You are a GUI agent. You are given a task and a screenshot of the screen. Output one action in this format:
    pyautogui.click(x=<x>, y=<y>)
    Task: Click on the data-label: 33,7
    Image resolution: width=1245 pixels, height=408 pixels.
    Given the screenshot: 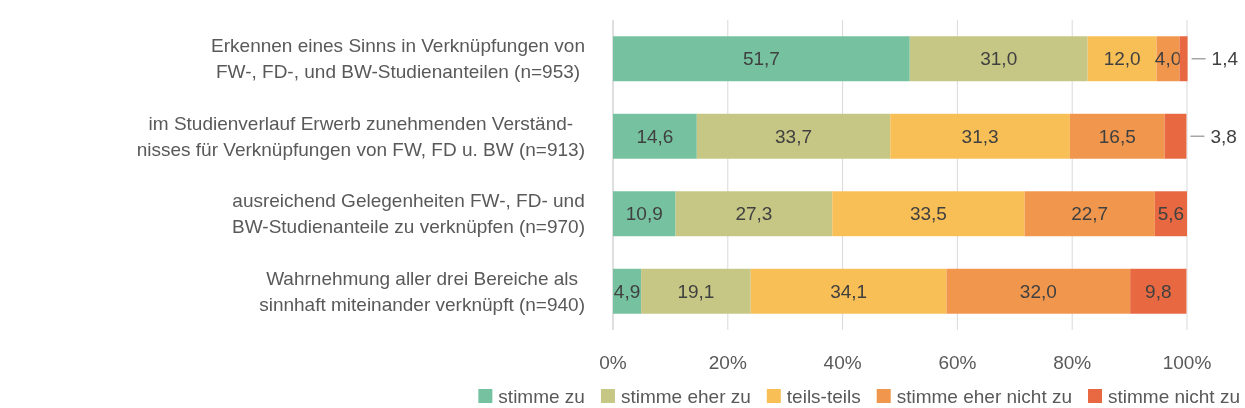 What is the action you would take?
    pyautogui.click(x=794, y=136)
    